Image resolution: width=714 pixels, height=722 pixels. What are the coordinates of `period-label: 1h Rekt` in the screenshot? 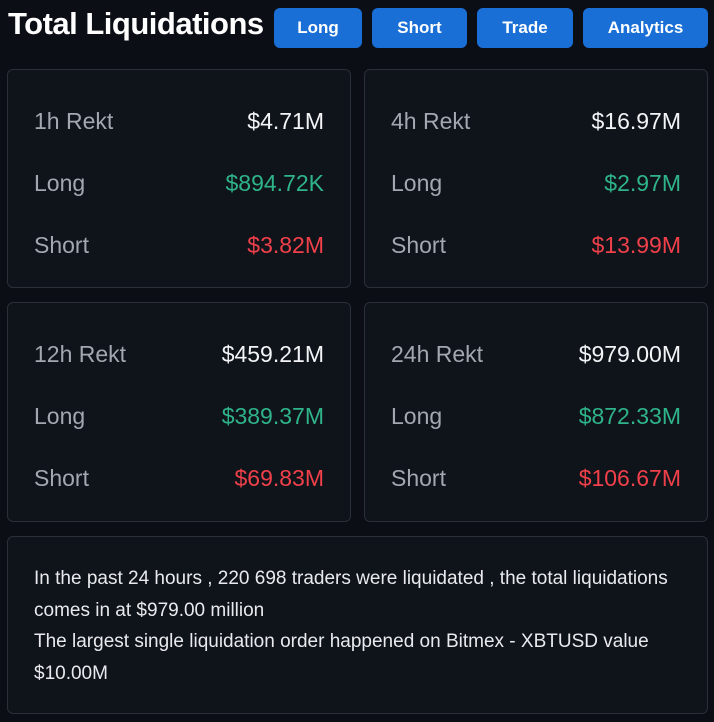 It's located at (74, 120).